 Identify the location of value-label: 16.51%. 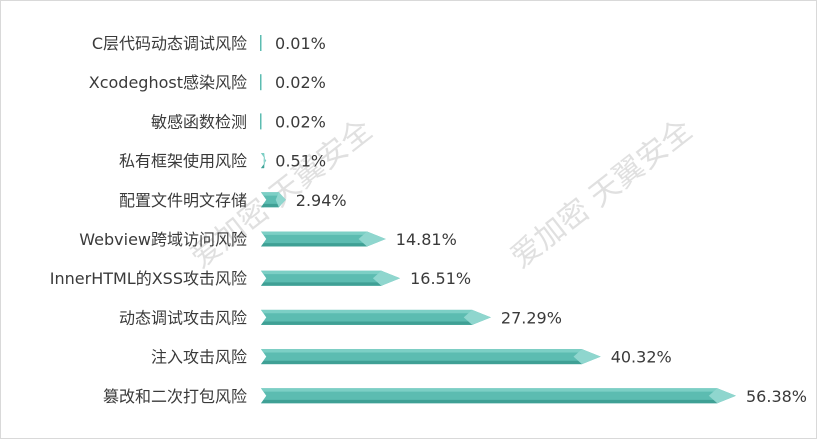
(440, 278).